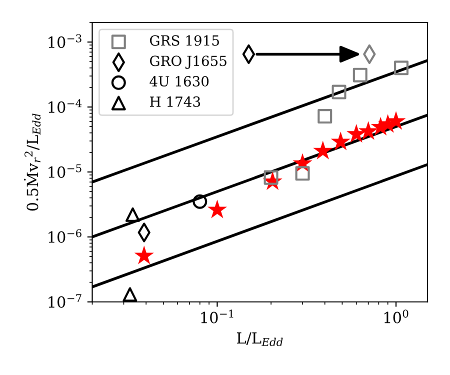  Describe the element at coordinates (179, 81) in the screenshot. I see `legend-label: 4U 1630` at that location.